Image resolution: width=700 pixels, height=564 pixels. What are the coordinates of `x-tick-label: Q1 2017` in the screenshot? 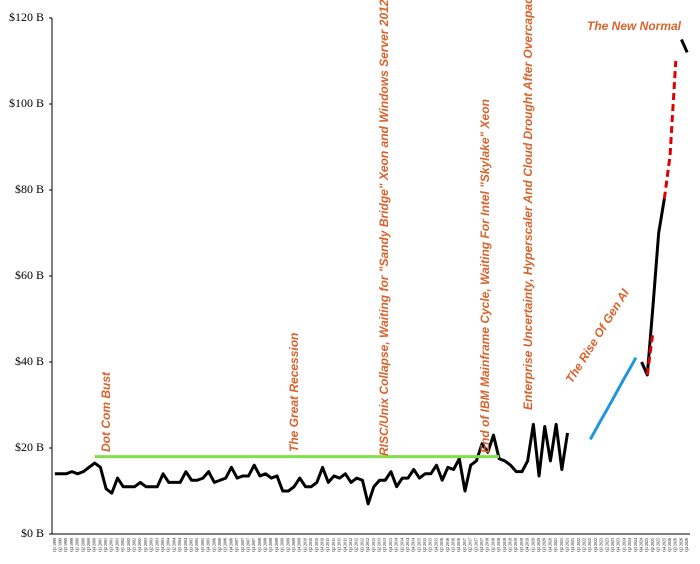 It's located at (464, 545).